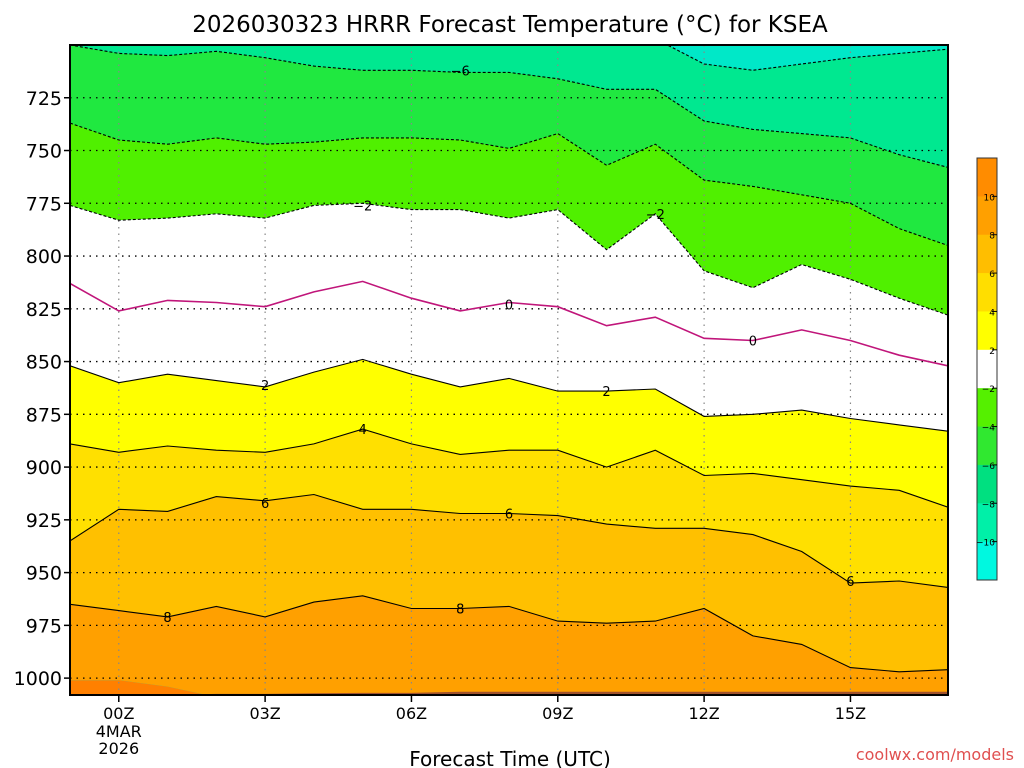 Image resolution: width=1024 pixels, height=768 pixels. What do you see at coordinates (44, 521) in the screenshot?
I see `y-tick-label: 925` at bounding box center [44, 521].